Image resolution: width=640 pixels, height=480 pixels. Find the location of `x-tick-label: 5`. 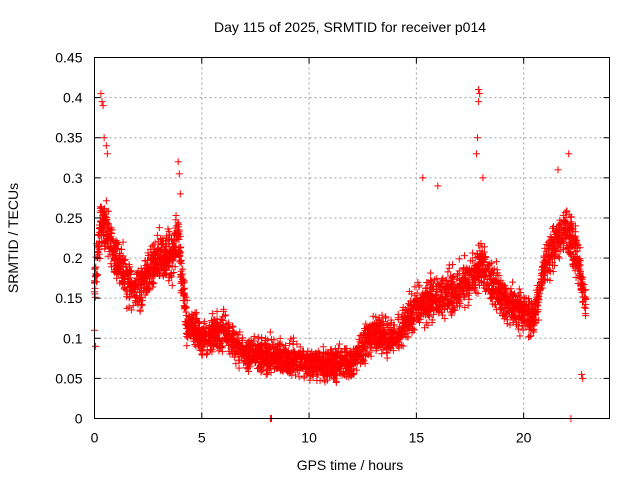

x-tick-label: 5 is located at coordinates (202, 438).